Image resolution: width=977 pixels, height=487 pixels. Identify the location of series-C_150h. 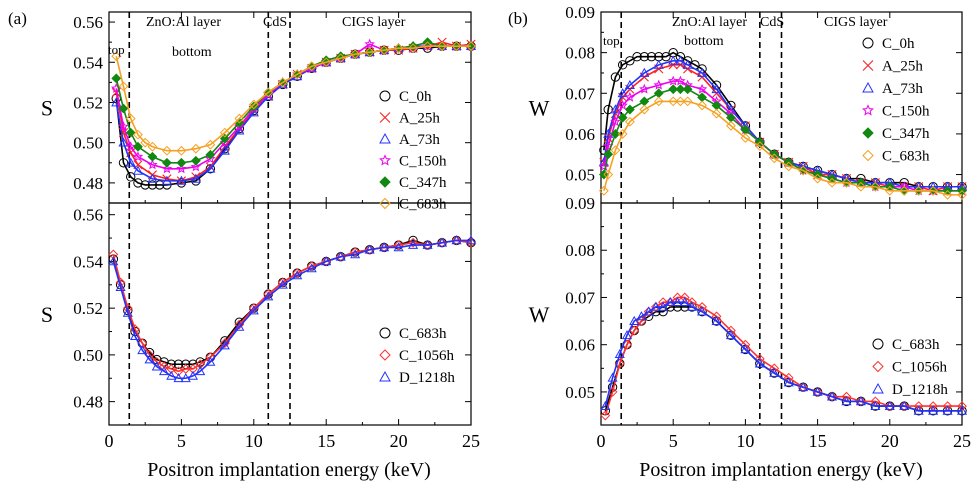
(294, 106).